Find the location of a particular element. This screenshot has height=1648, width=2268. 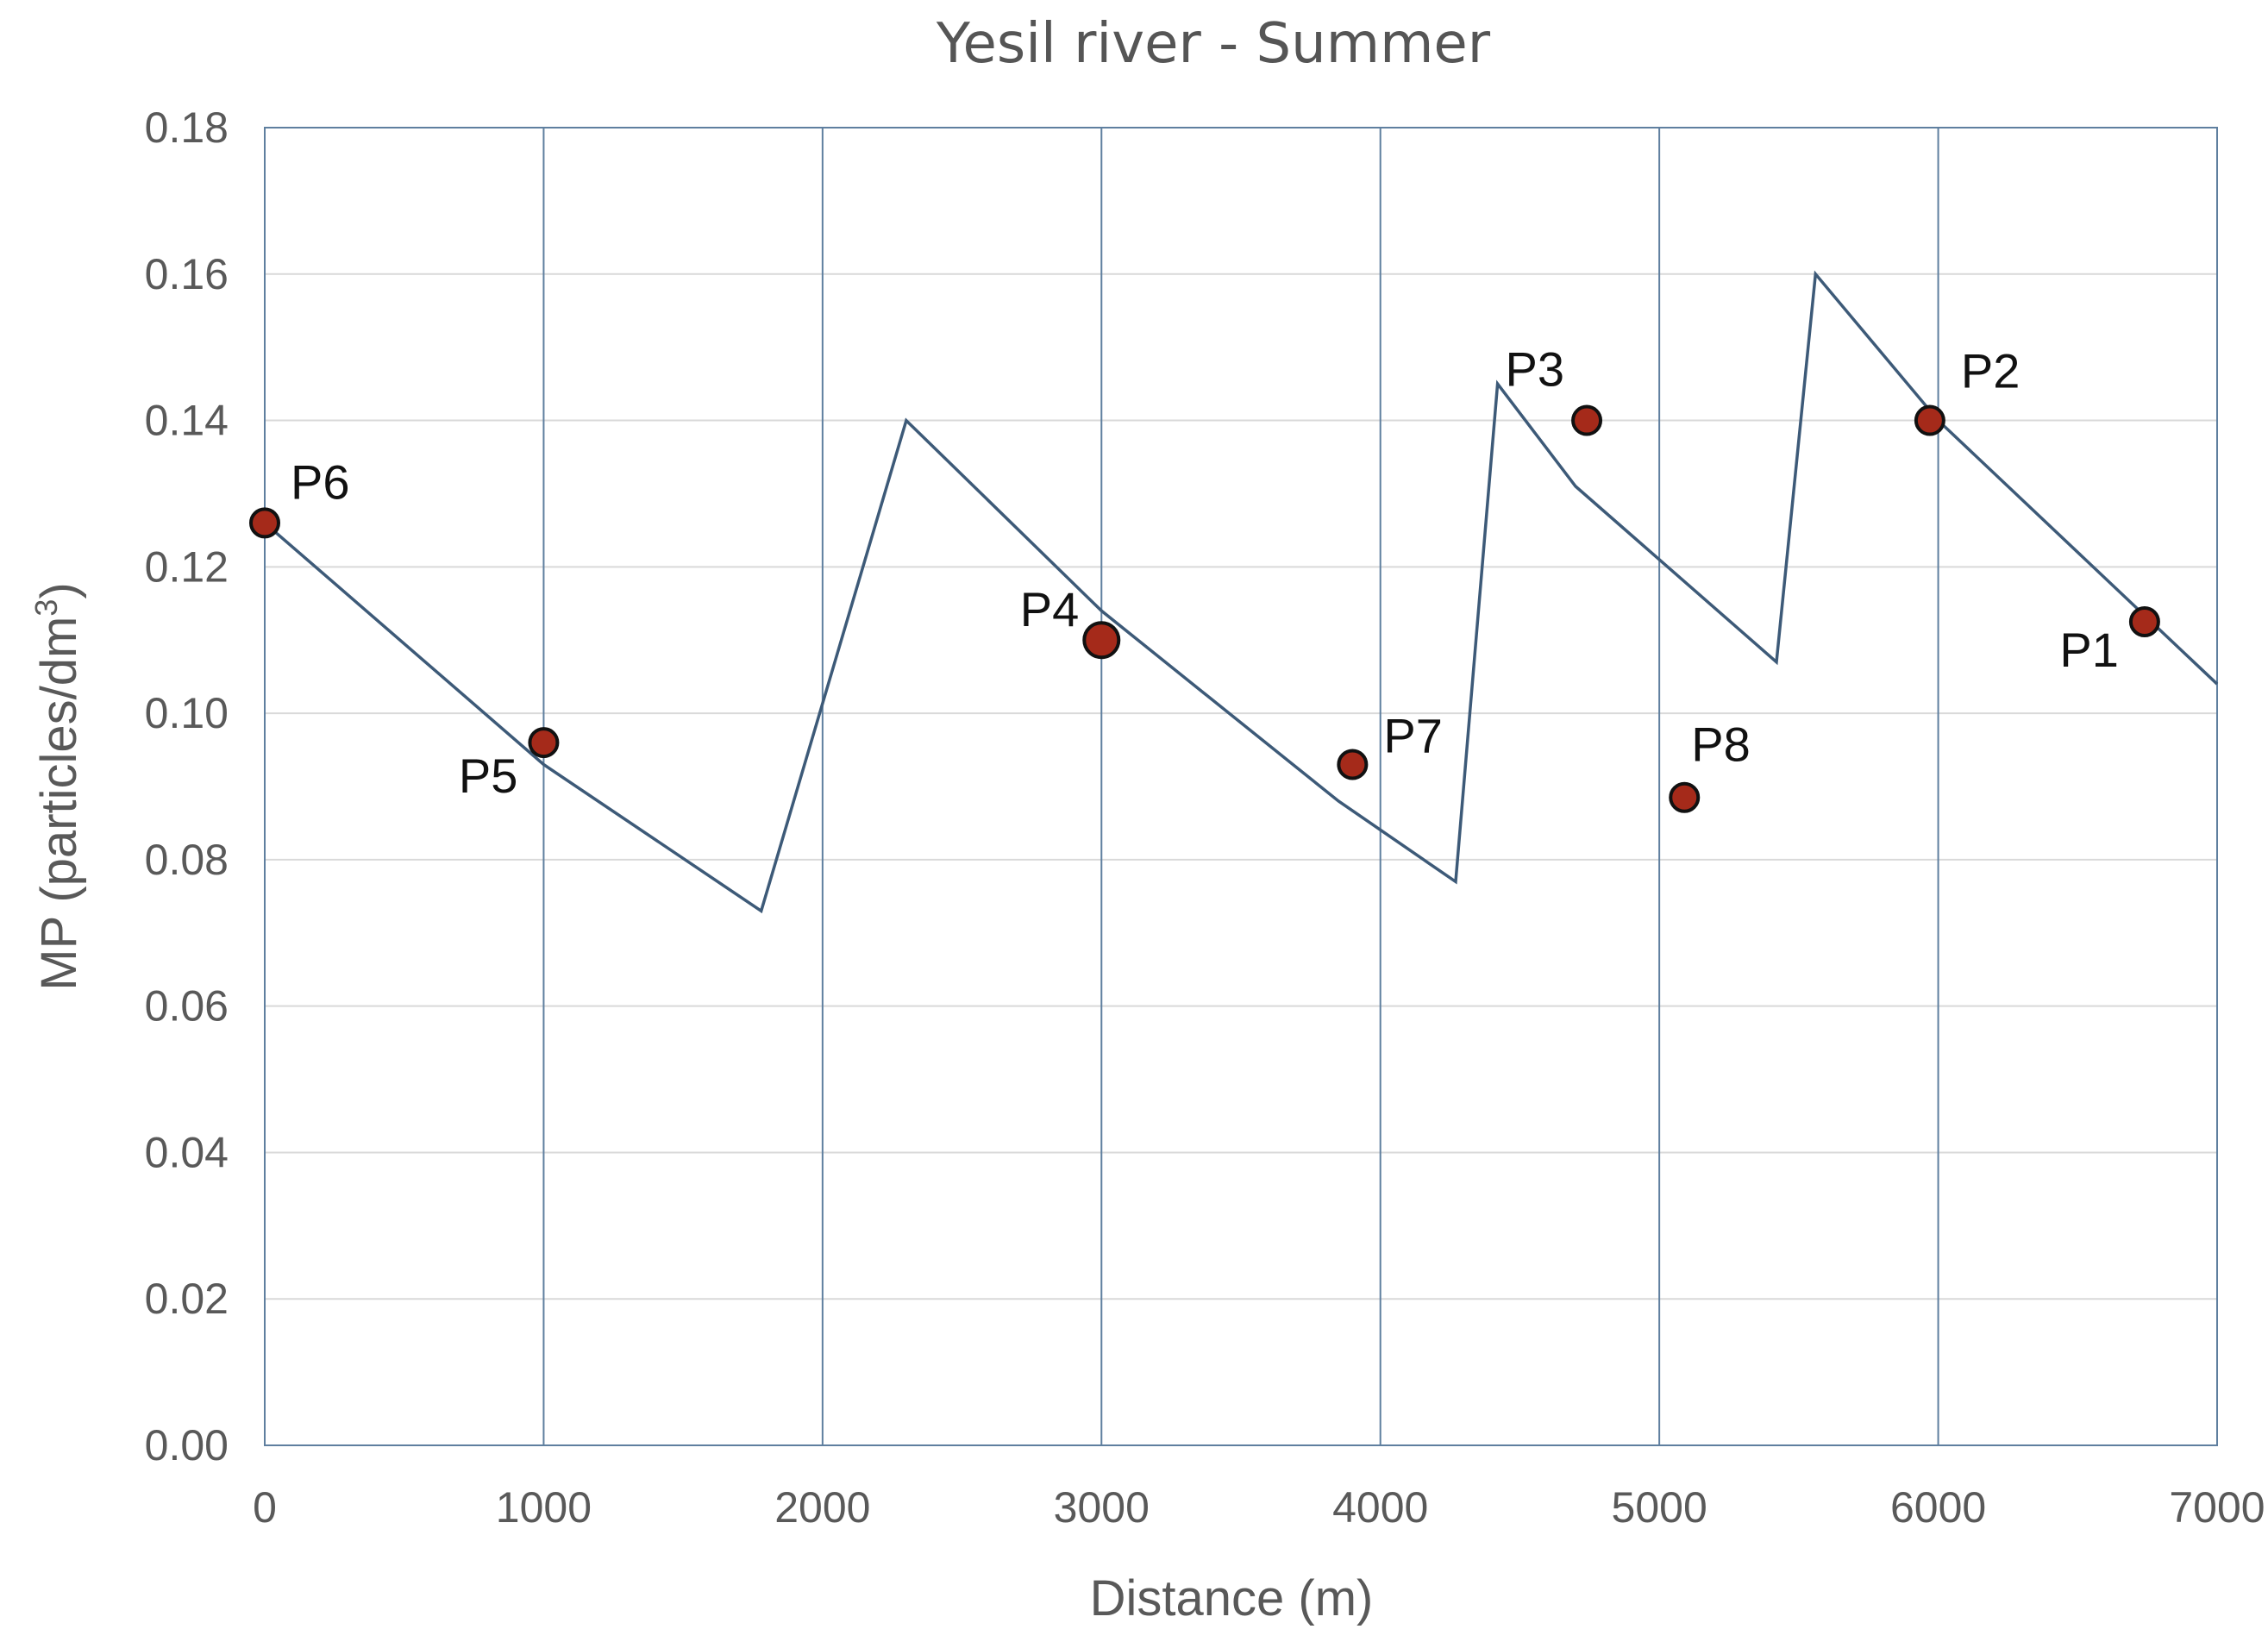

point-p8 is located at coordinates (1685, 797).